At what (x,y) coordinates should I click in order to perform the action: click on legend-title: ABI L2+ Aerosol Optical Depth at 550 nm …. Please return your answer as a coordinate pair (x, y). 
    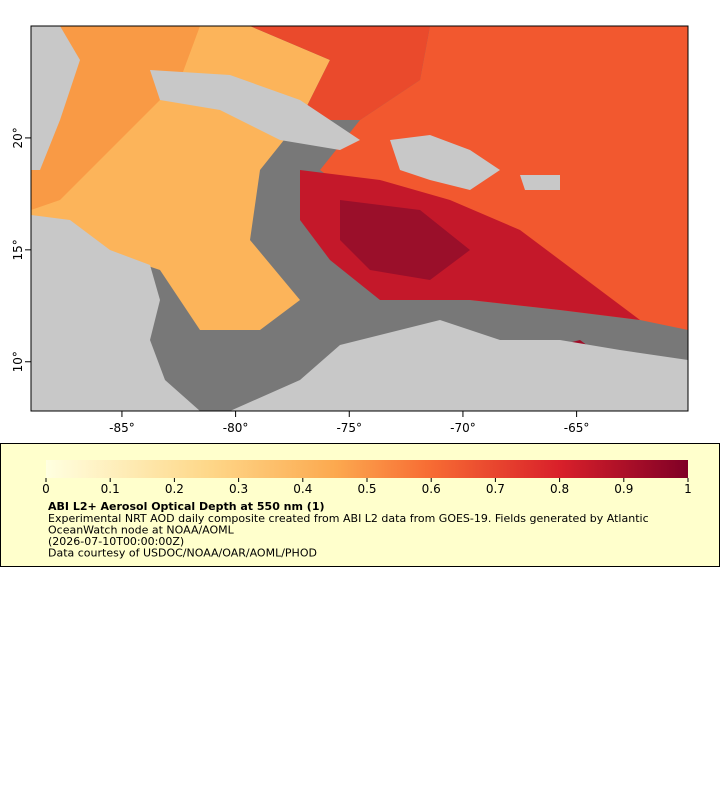
    Looking at the image, I should click on (186, 506).